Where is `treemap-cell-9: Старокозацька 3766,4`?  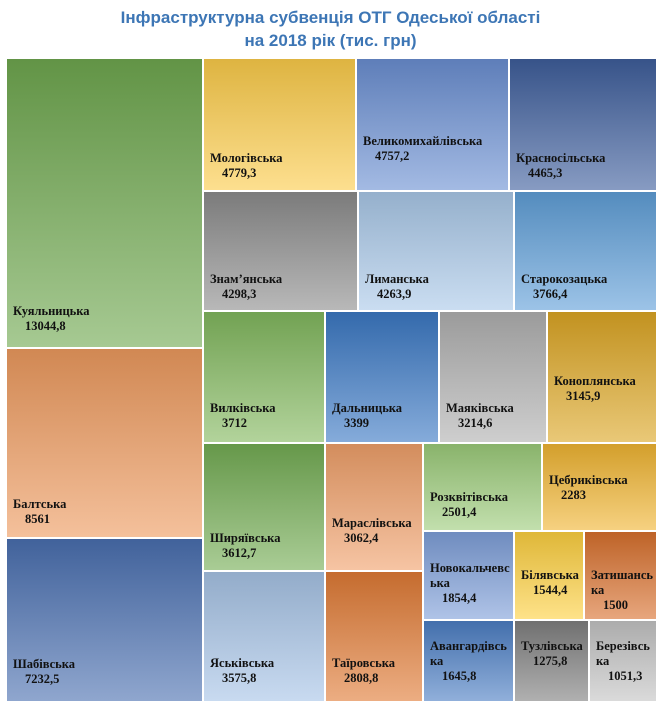
treemap-cell-9: Старокозацька 3766,4 is located at coordinates (585, 251).